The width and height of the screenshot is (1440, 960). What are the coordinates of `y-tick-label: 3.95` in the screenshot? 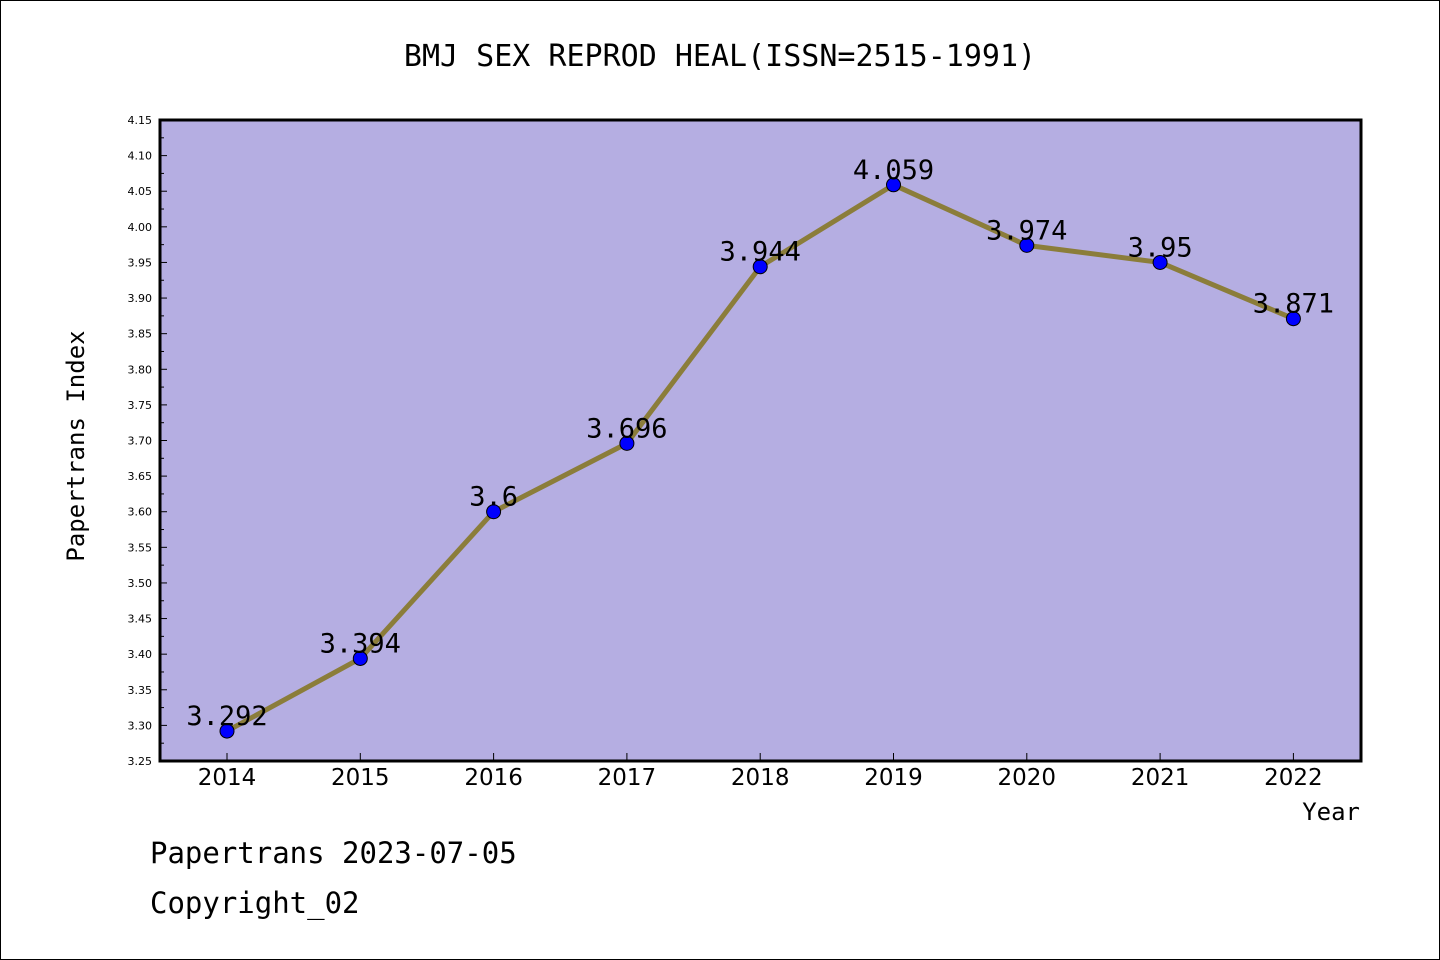 It's located at (140, 262).